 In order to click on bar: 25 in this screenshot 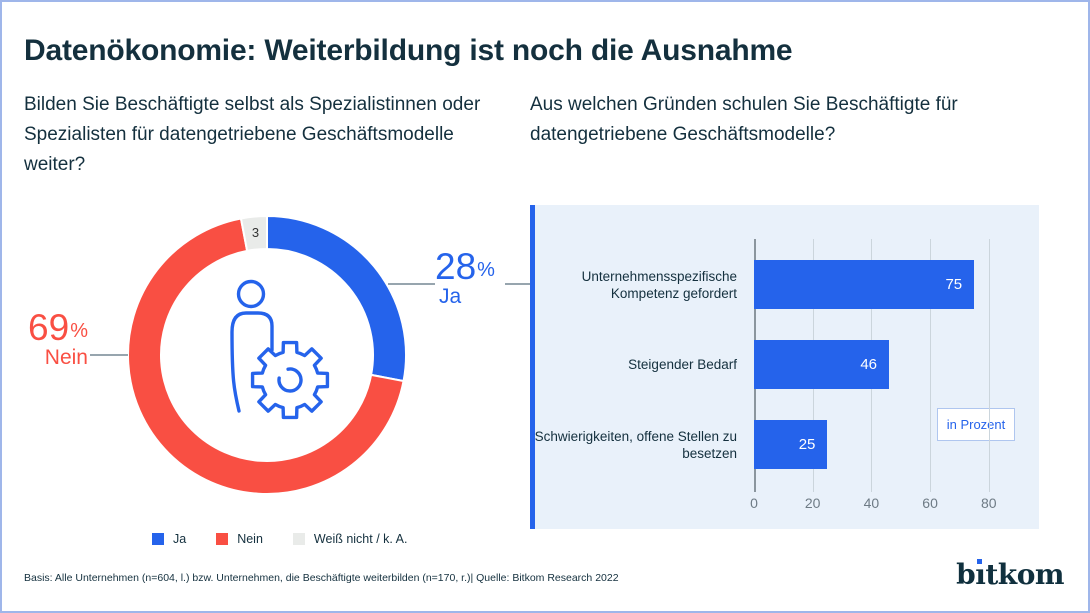, I will do `click(791, 444)`.